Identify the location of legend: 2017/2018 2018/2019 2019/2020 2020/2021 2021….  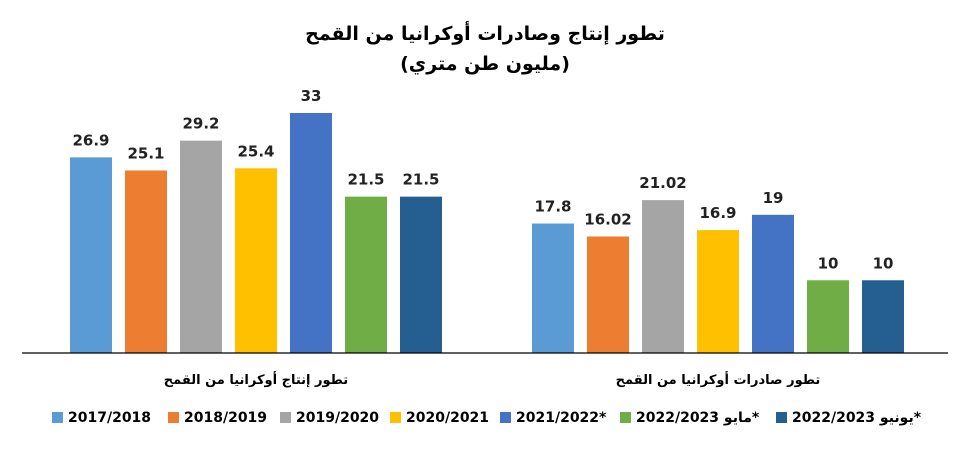
(487, 418).